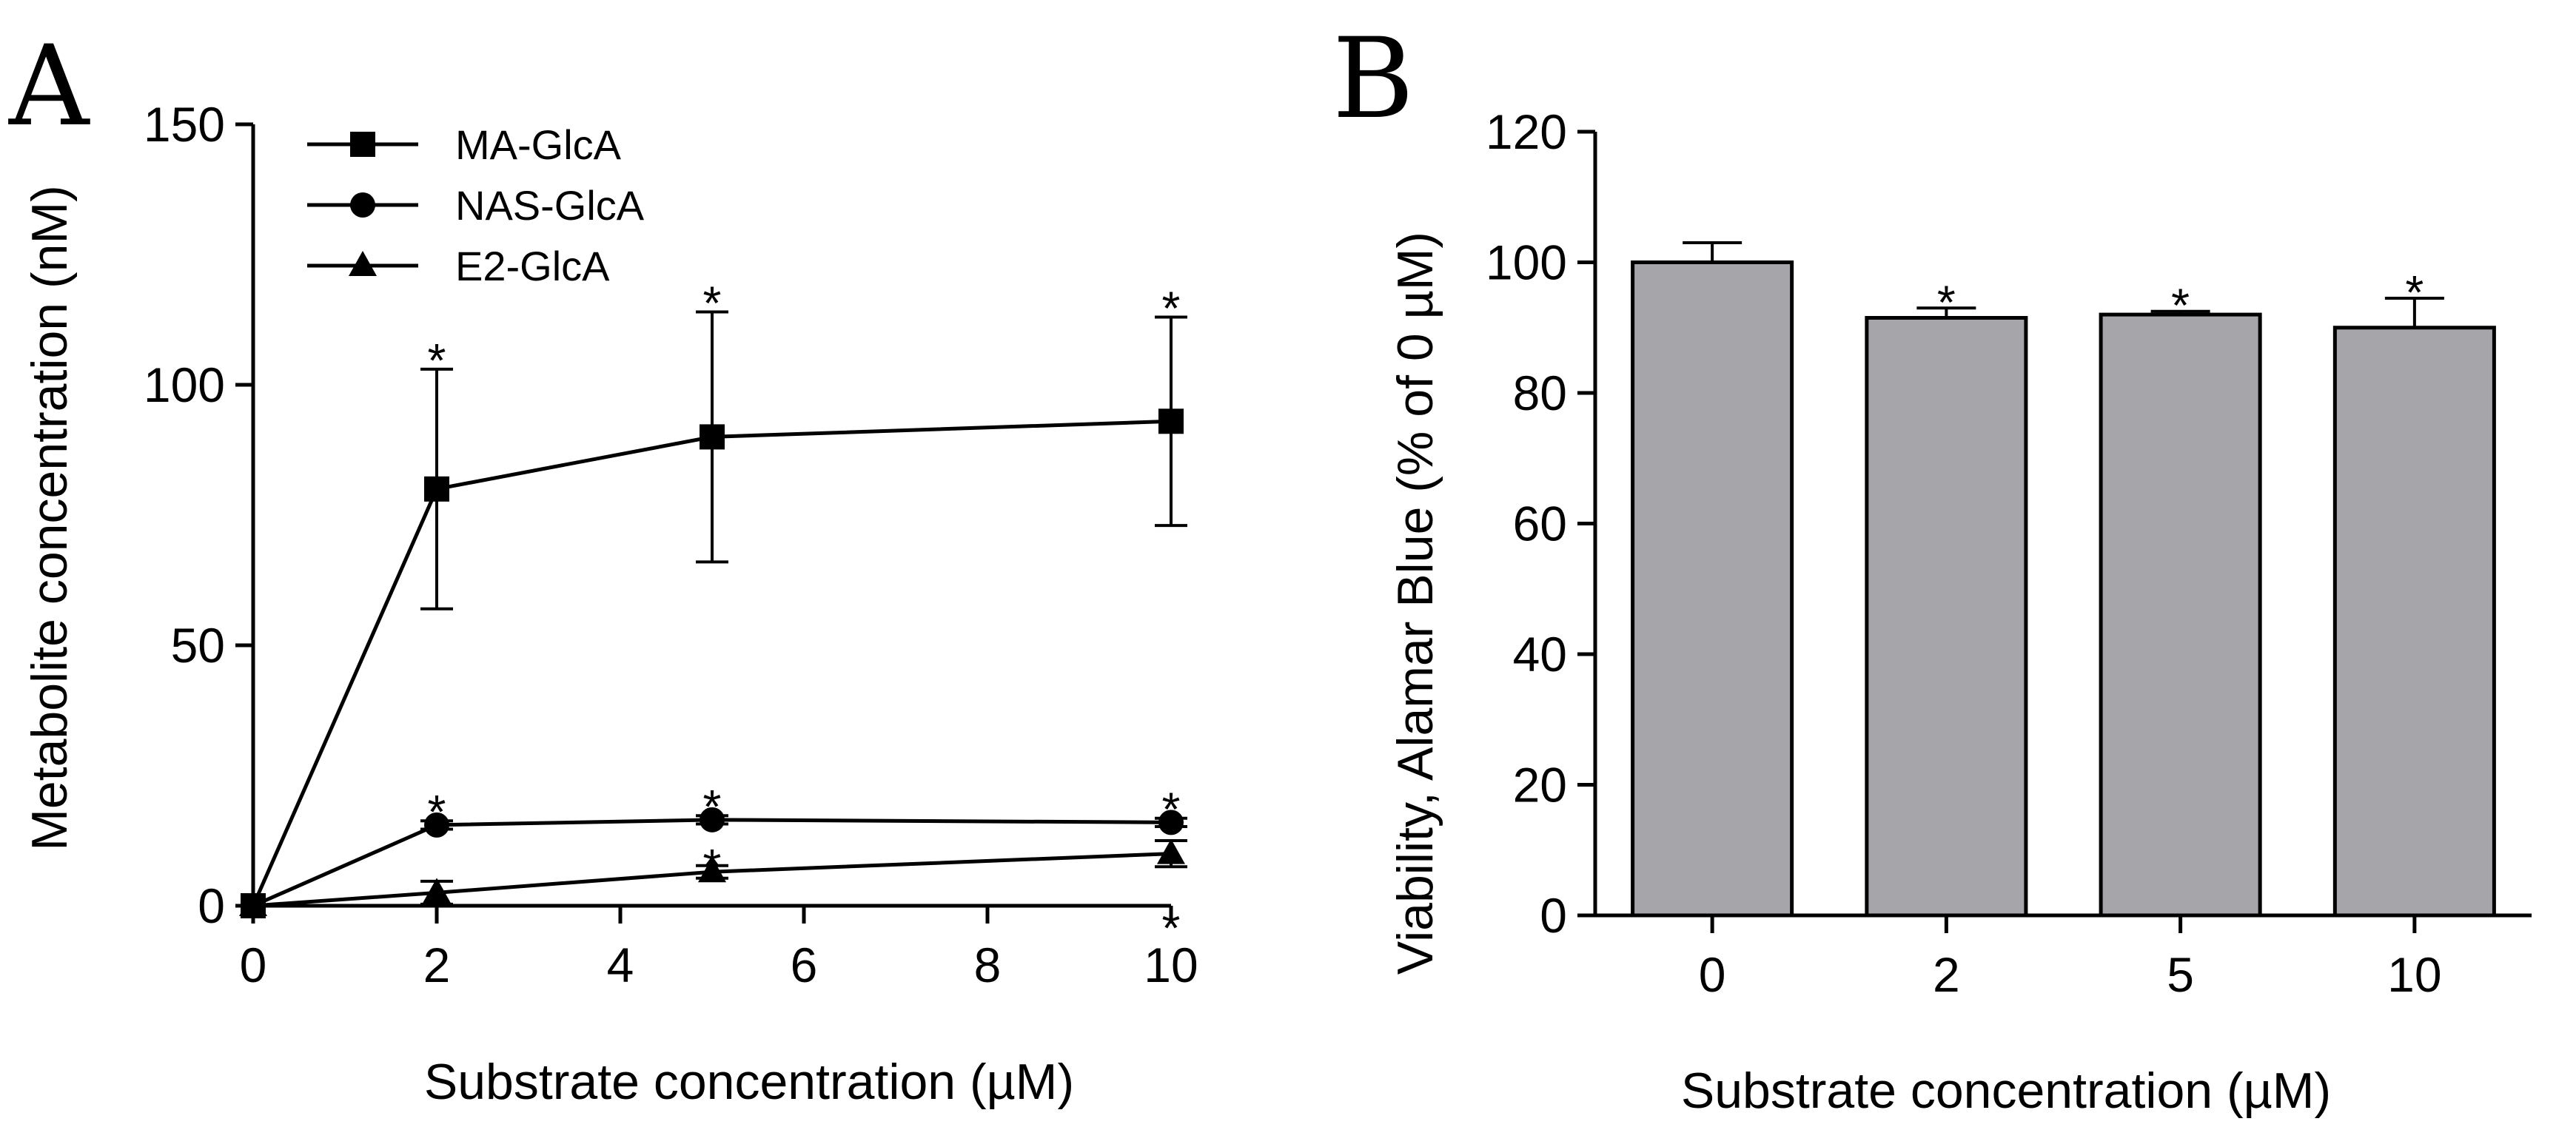  Describe the element at coordinates (620, 965) in the screenshot. I see `panel-a-x-tick-label: 4` at that location.